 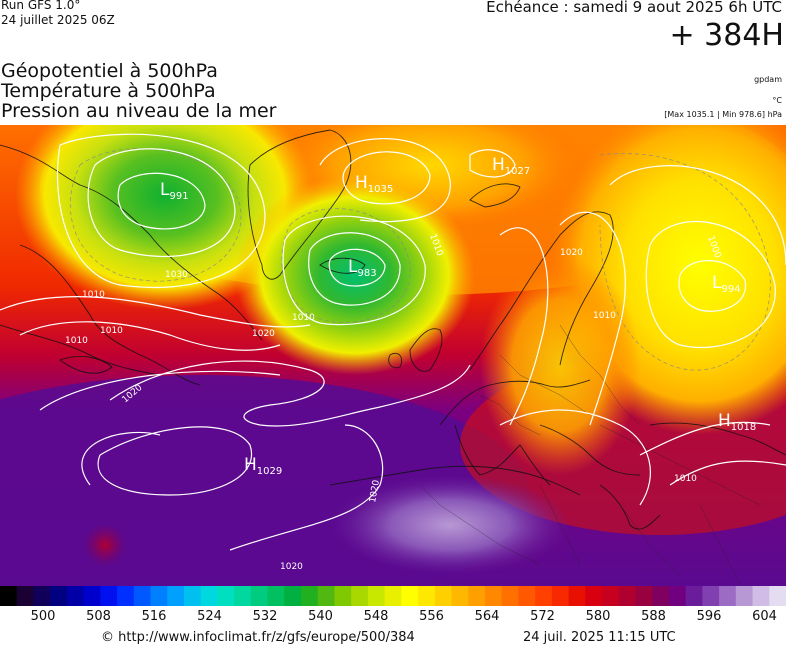 What do you see at coordinates (174, 191) in the screenshot?
I see `center-l-canada: L991` at bounding box center [174, 191].